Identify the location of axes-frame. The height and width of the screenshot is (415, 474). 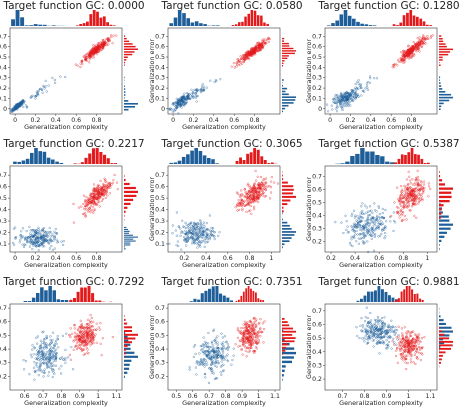
(66, 347).